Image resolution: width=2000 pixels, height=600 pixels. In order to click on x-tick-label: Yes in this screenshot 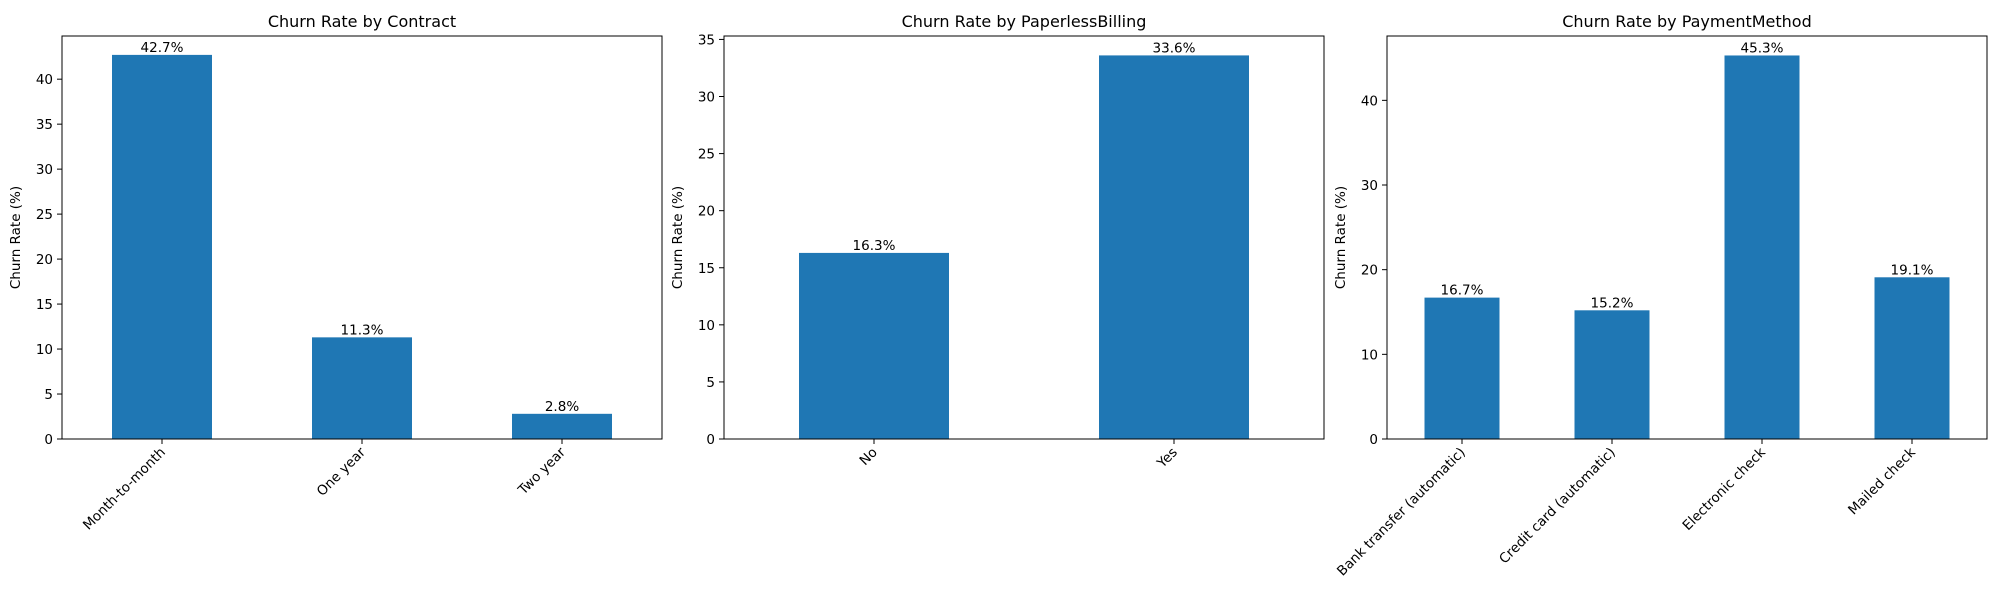, I will do `click(1166, 458)`.